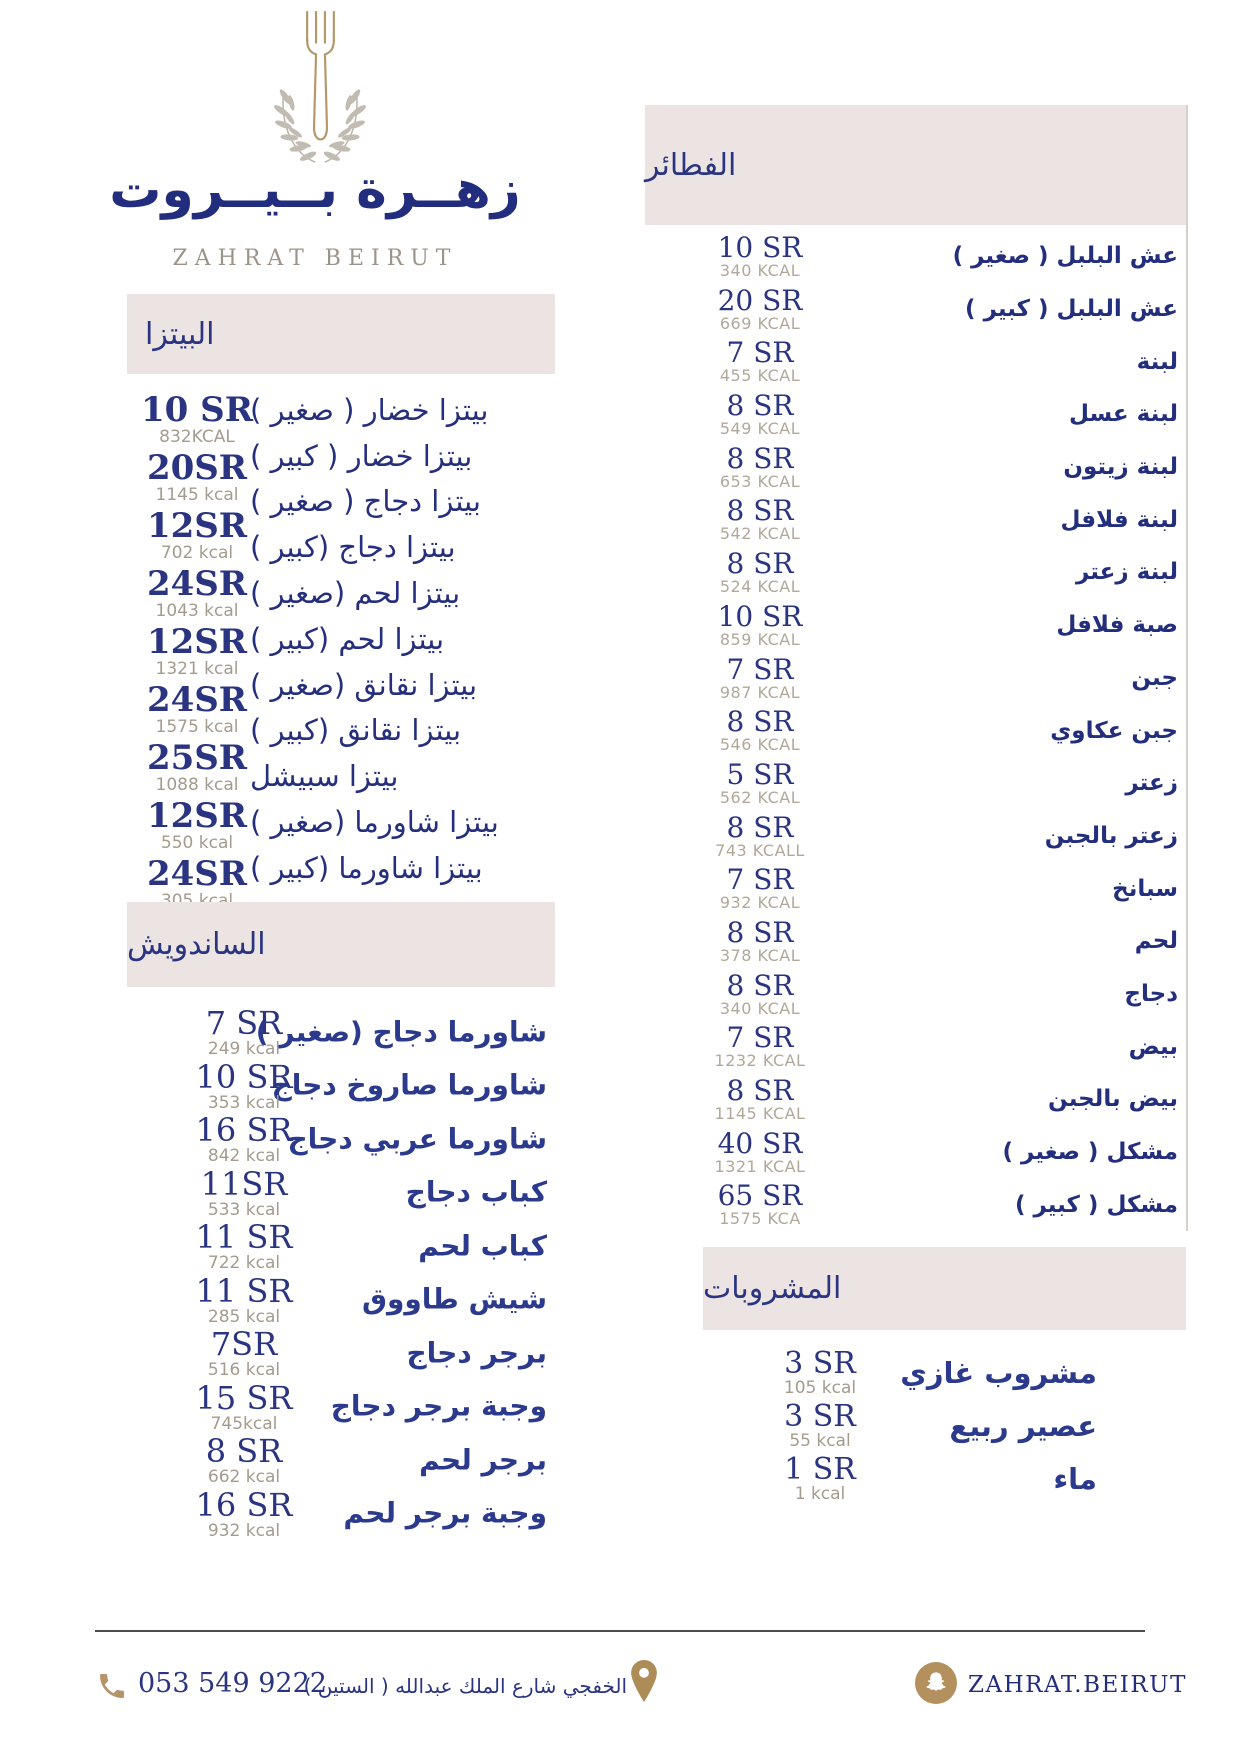 Image resolution: width=1239 pixels, height=1754 pixels. Describe the element at coordinates (915, 678) in the screenshot. I see `menu-item-row: جبن 7 SR 987 KCAL` at that location.